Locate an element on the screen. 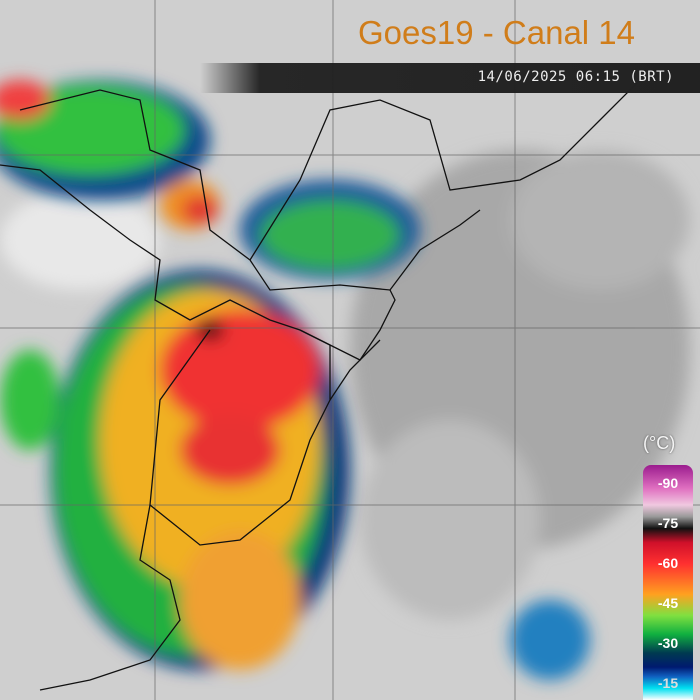  legend-level: -30 is located at coordinates (668, 643).